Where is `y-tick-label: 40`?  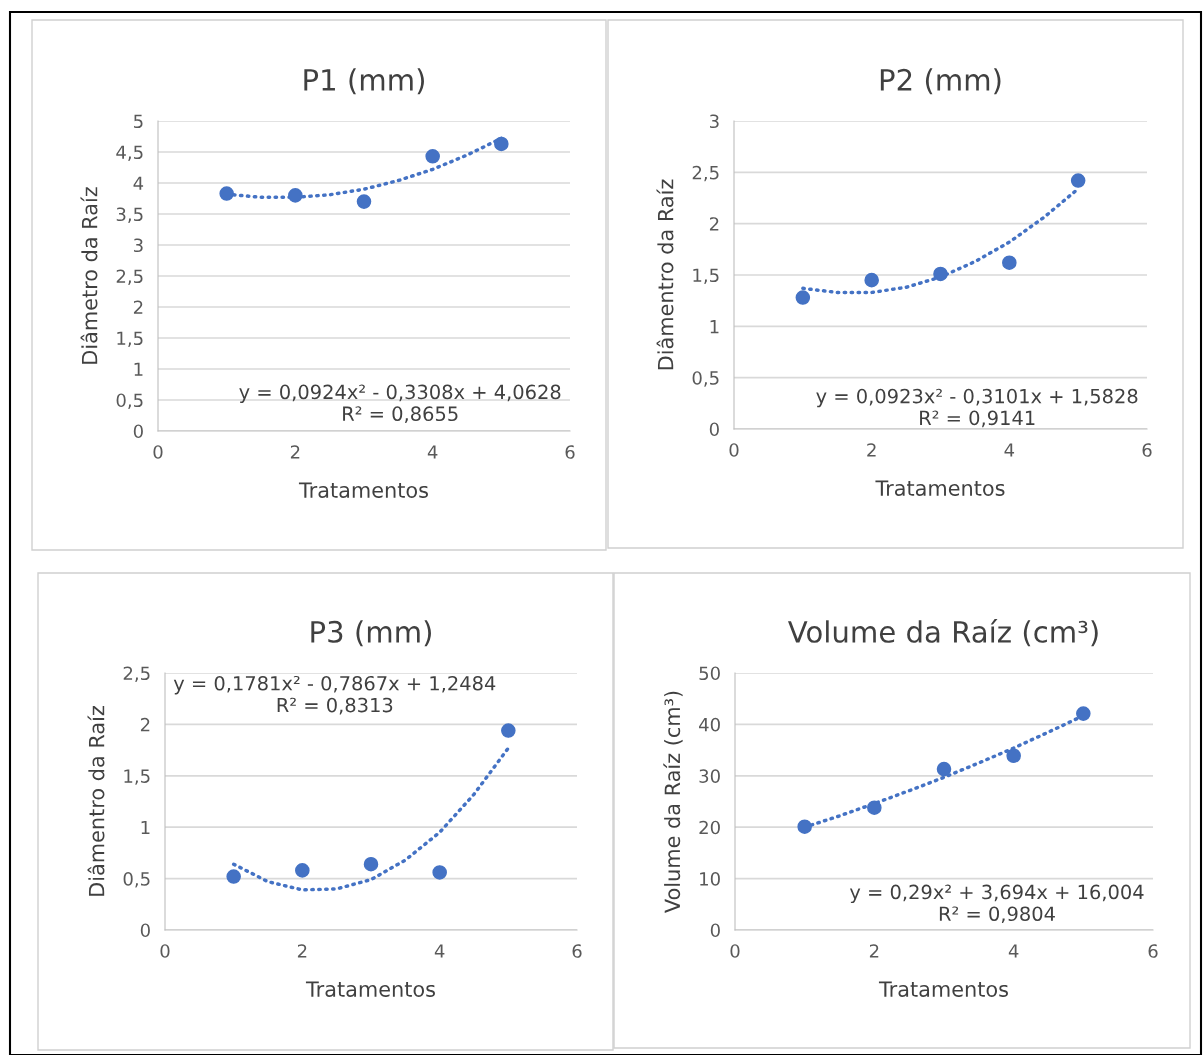
y-tick-label: 40 is located at coordinates (709, 724).